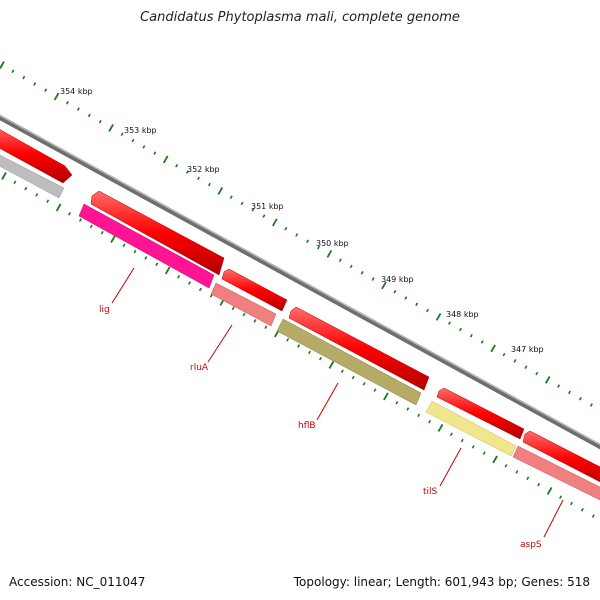  What do you see at coordinates (104, 310) in the screenshot?
I see `gene-label-lig: lig` at bounding box center [104, 310].